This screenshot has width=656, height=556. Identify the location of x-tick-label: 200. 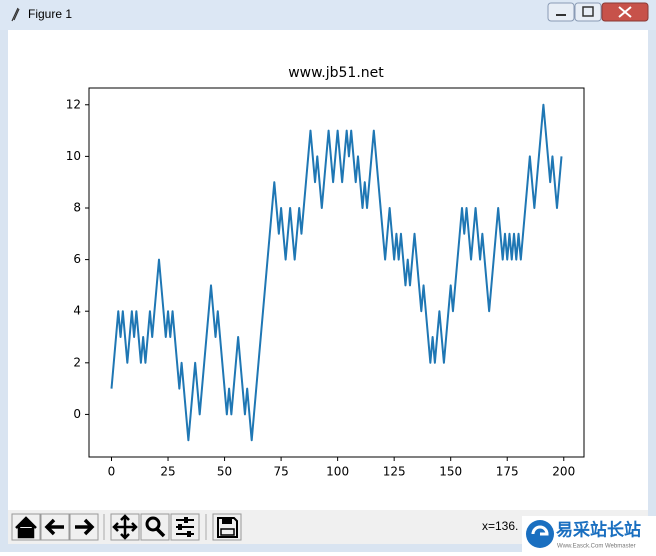
(563, 472).